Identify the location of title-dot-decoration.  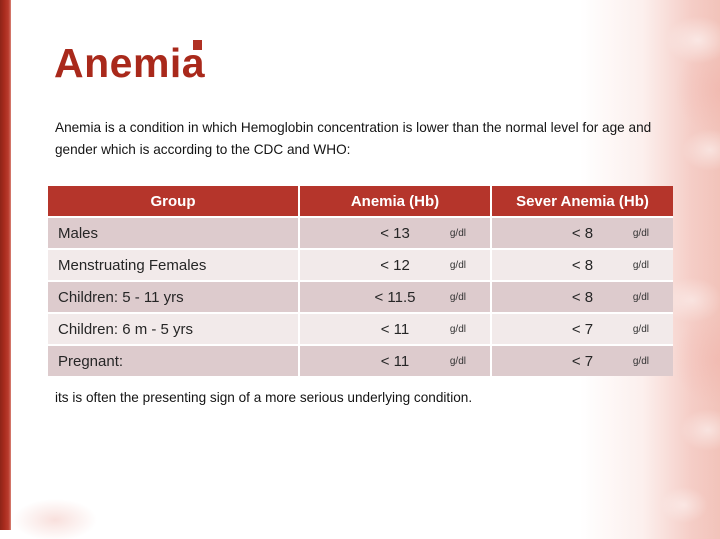
(197, 45).